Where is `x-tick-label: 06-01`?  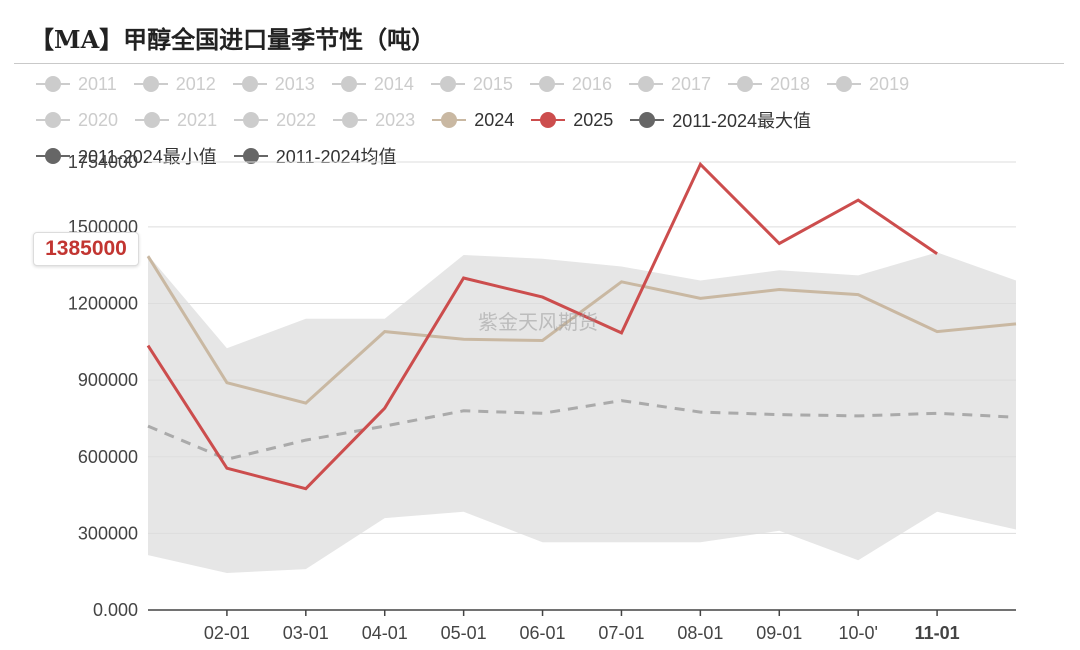 x-tick-label: 06-01 is located at coordinates (543, 633).